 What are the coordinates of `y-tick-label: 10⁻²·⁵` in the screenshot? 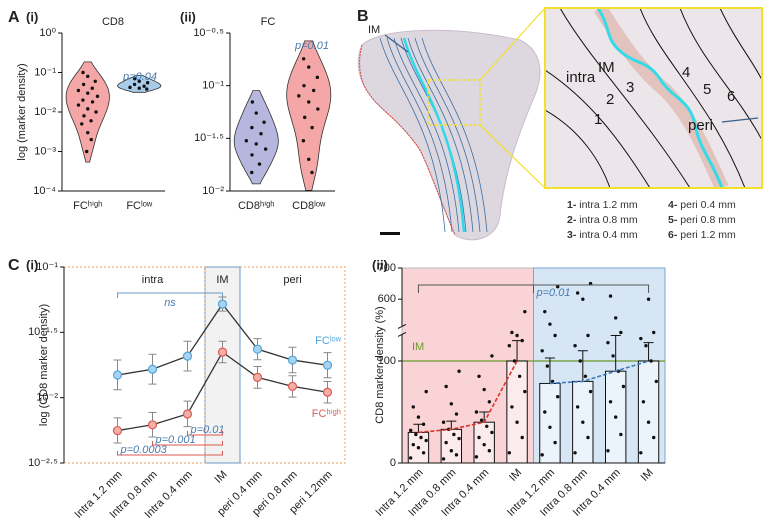 It's located at (43, 463).